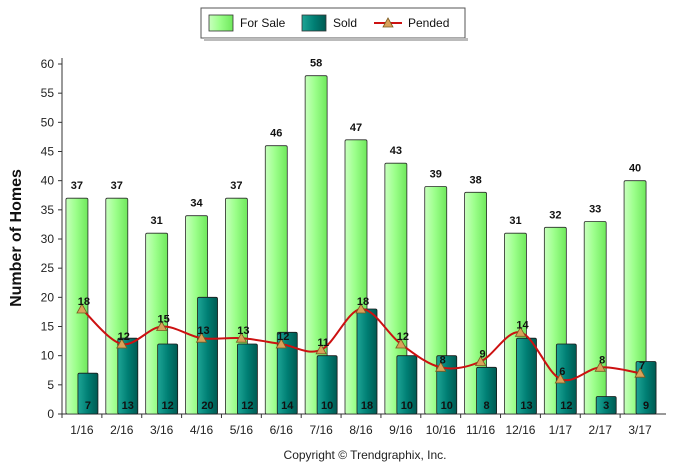 Image resolution: width=688 pixels, height=472 pixels. I want to click on label-for-sale: 46, so click(276, 134).